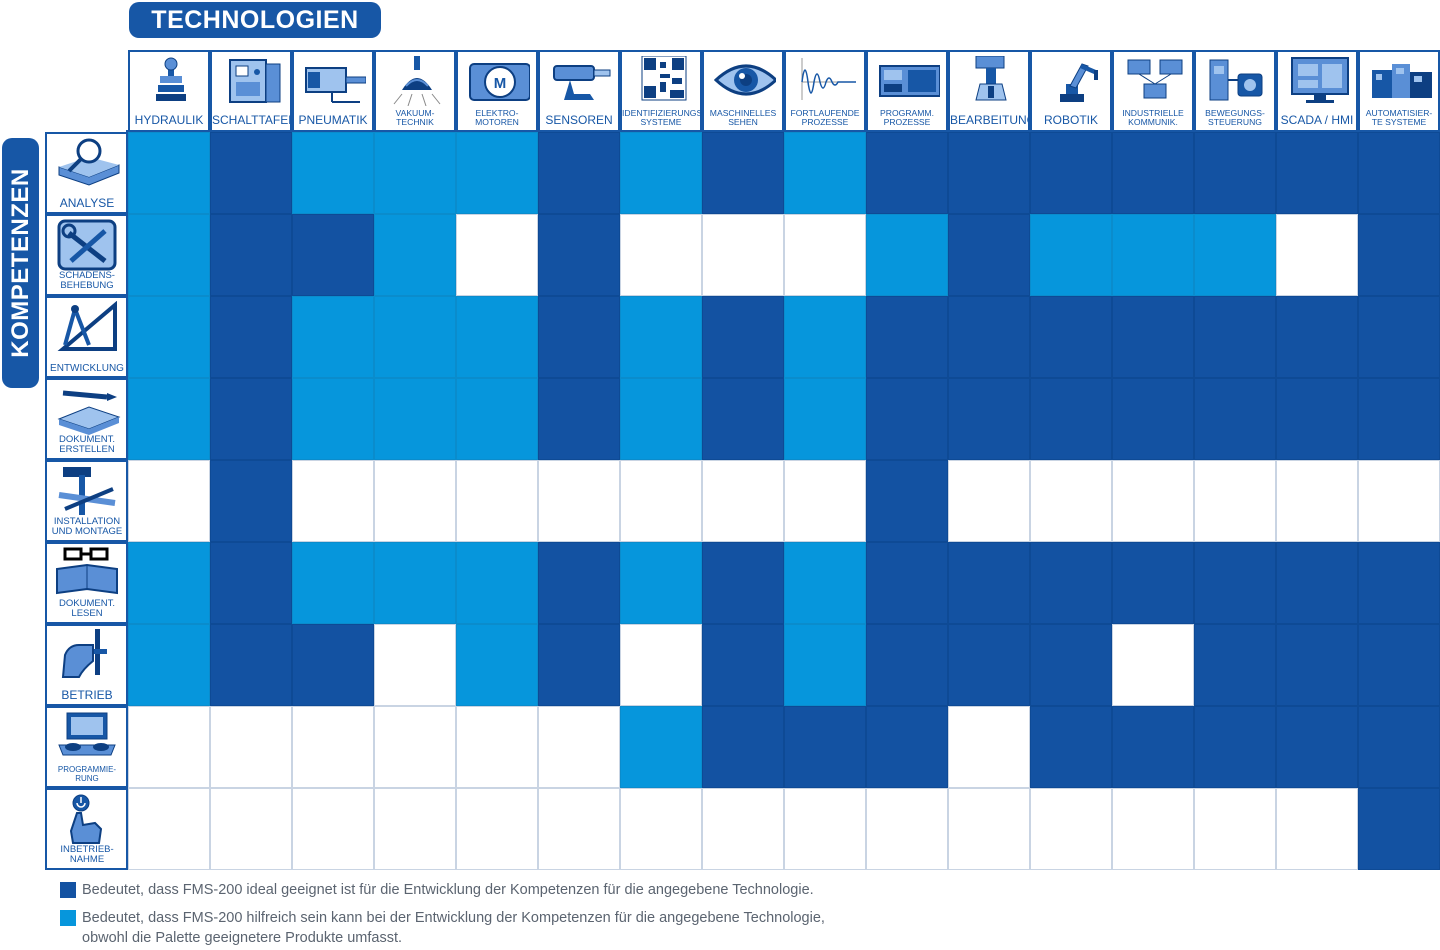 The width and height of the screenshot is (1440, 950). I want to click on competence-label: DOKUMENT. LESEN, so click(87, 608).